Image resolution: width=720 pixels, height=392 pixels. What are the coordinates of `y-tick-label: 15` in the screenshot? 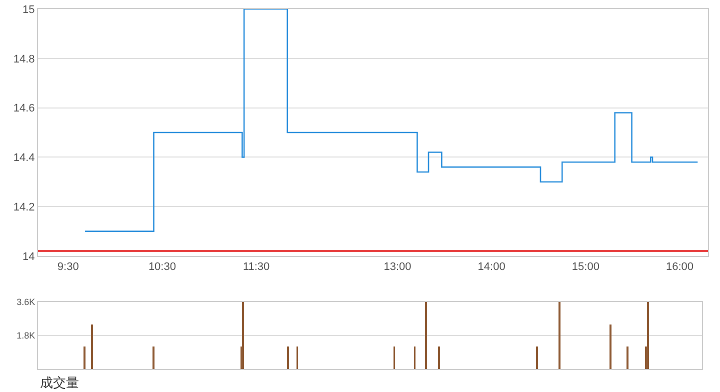 It's located at (28, 10).